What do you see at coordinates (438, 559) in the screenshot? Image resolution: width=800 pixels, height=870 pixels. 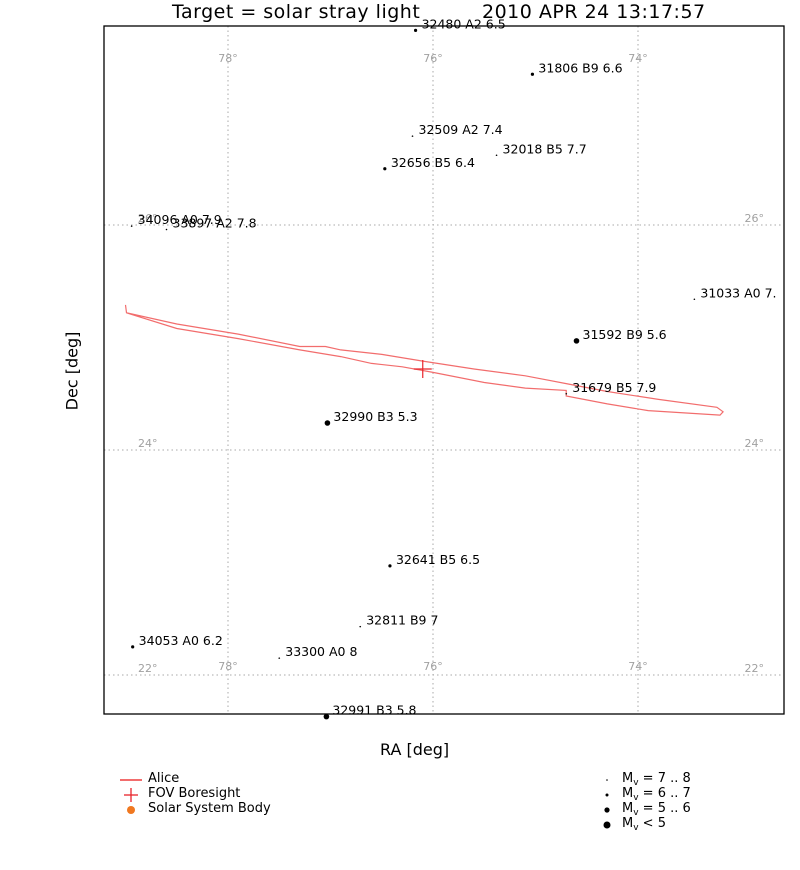 I see `star-label: 32641 B5 6.5` at bounding box center [438, 559].